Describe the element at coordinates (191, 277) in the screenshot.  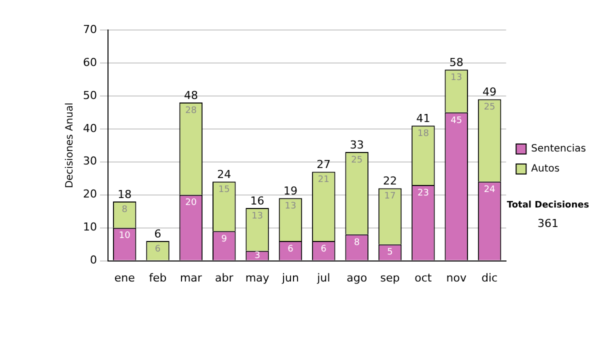
I see `x-tick-label: mar` at that location.